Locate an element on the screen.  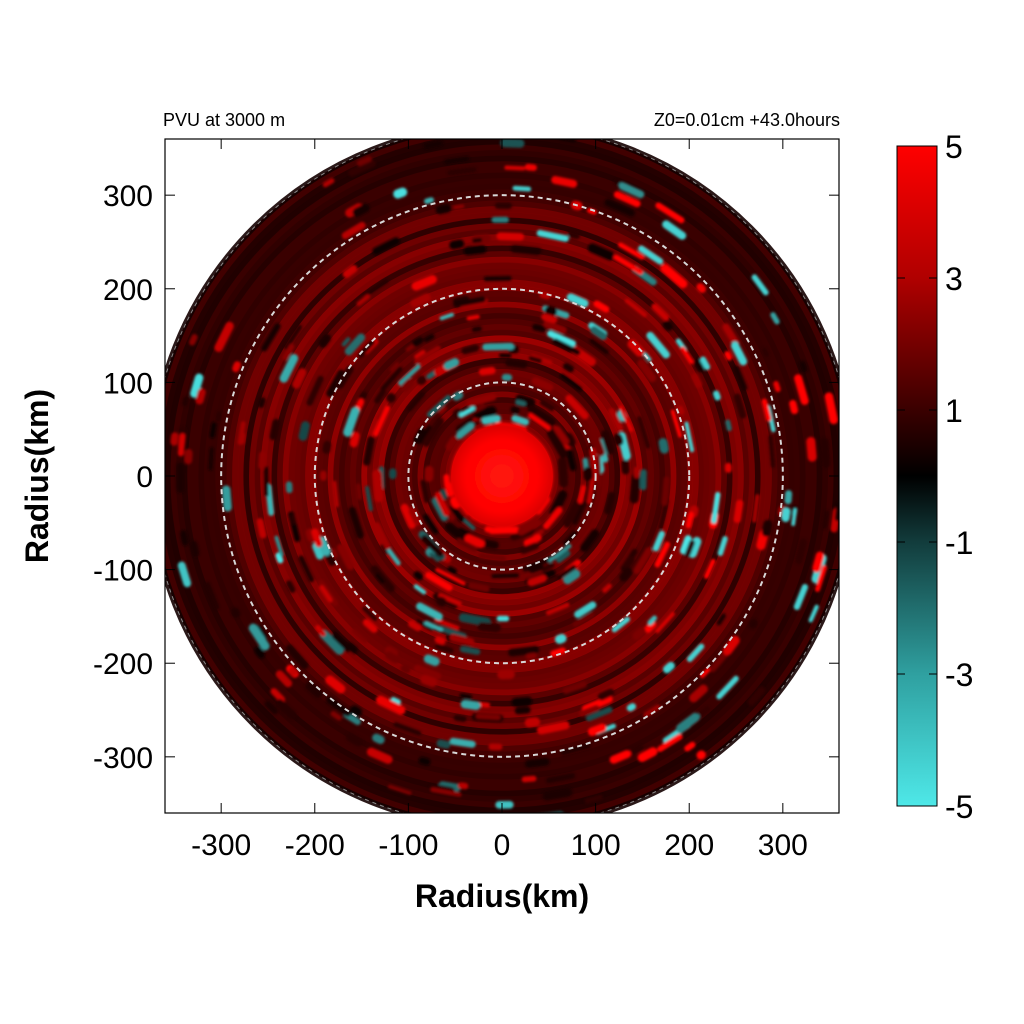
x-tick-label: 300 is located at coordinates (783, 845).